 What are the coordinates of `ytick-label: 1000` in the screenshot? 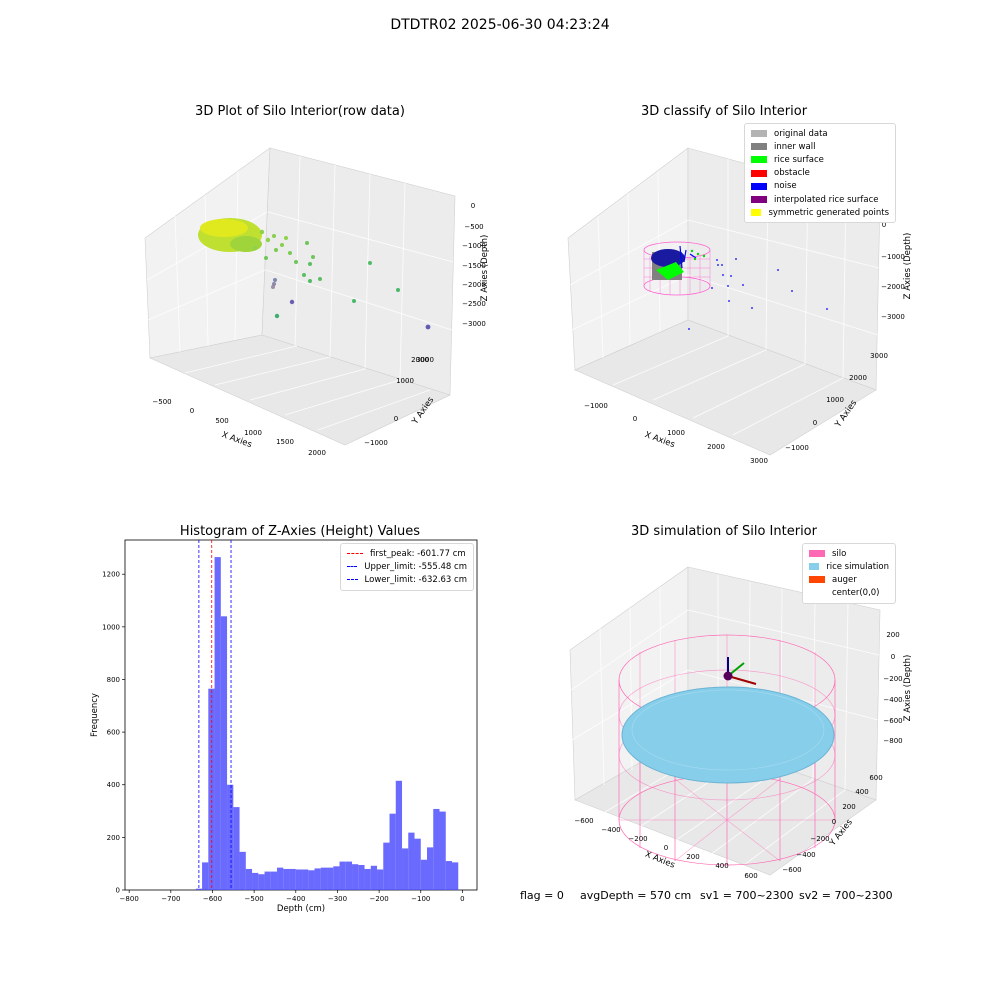 It's located at (111, 627).